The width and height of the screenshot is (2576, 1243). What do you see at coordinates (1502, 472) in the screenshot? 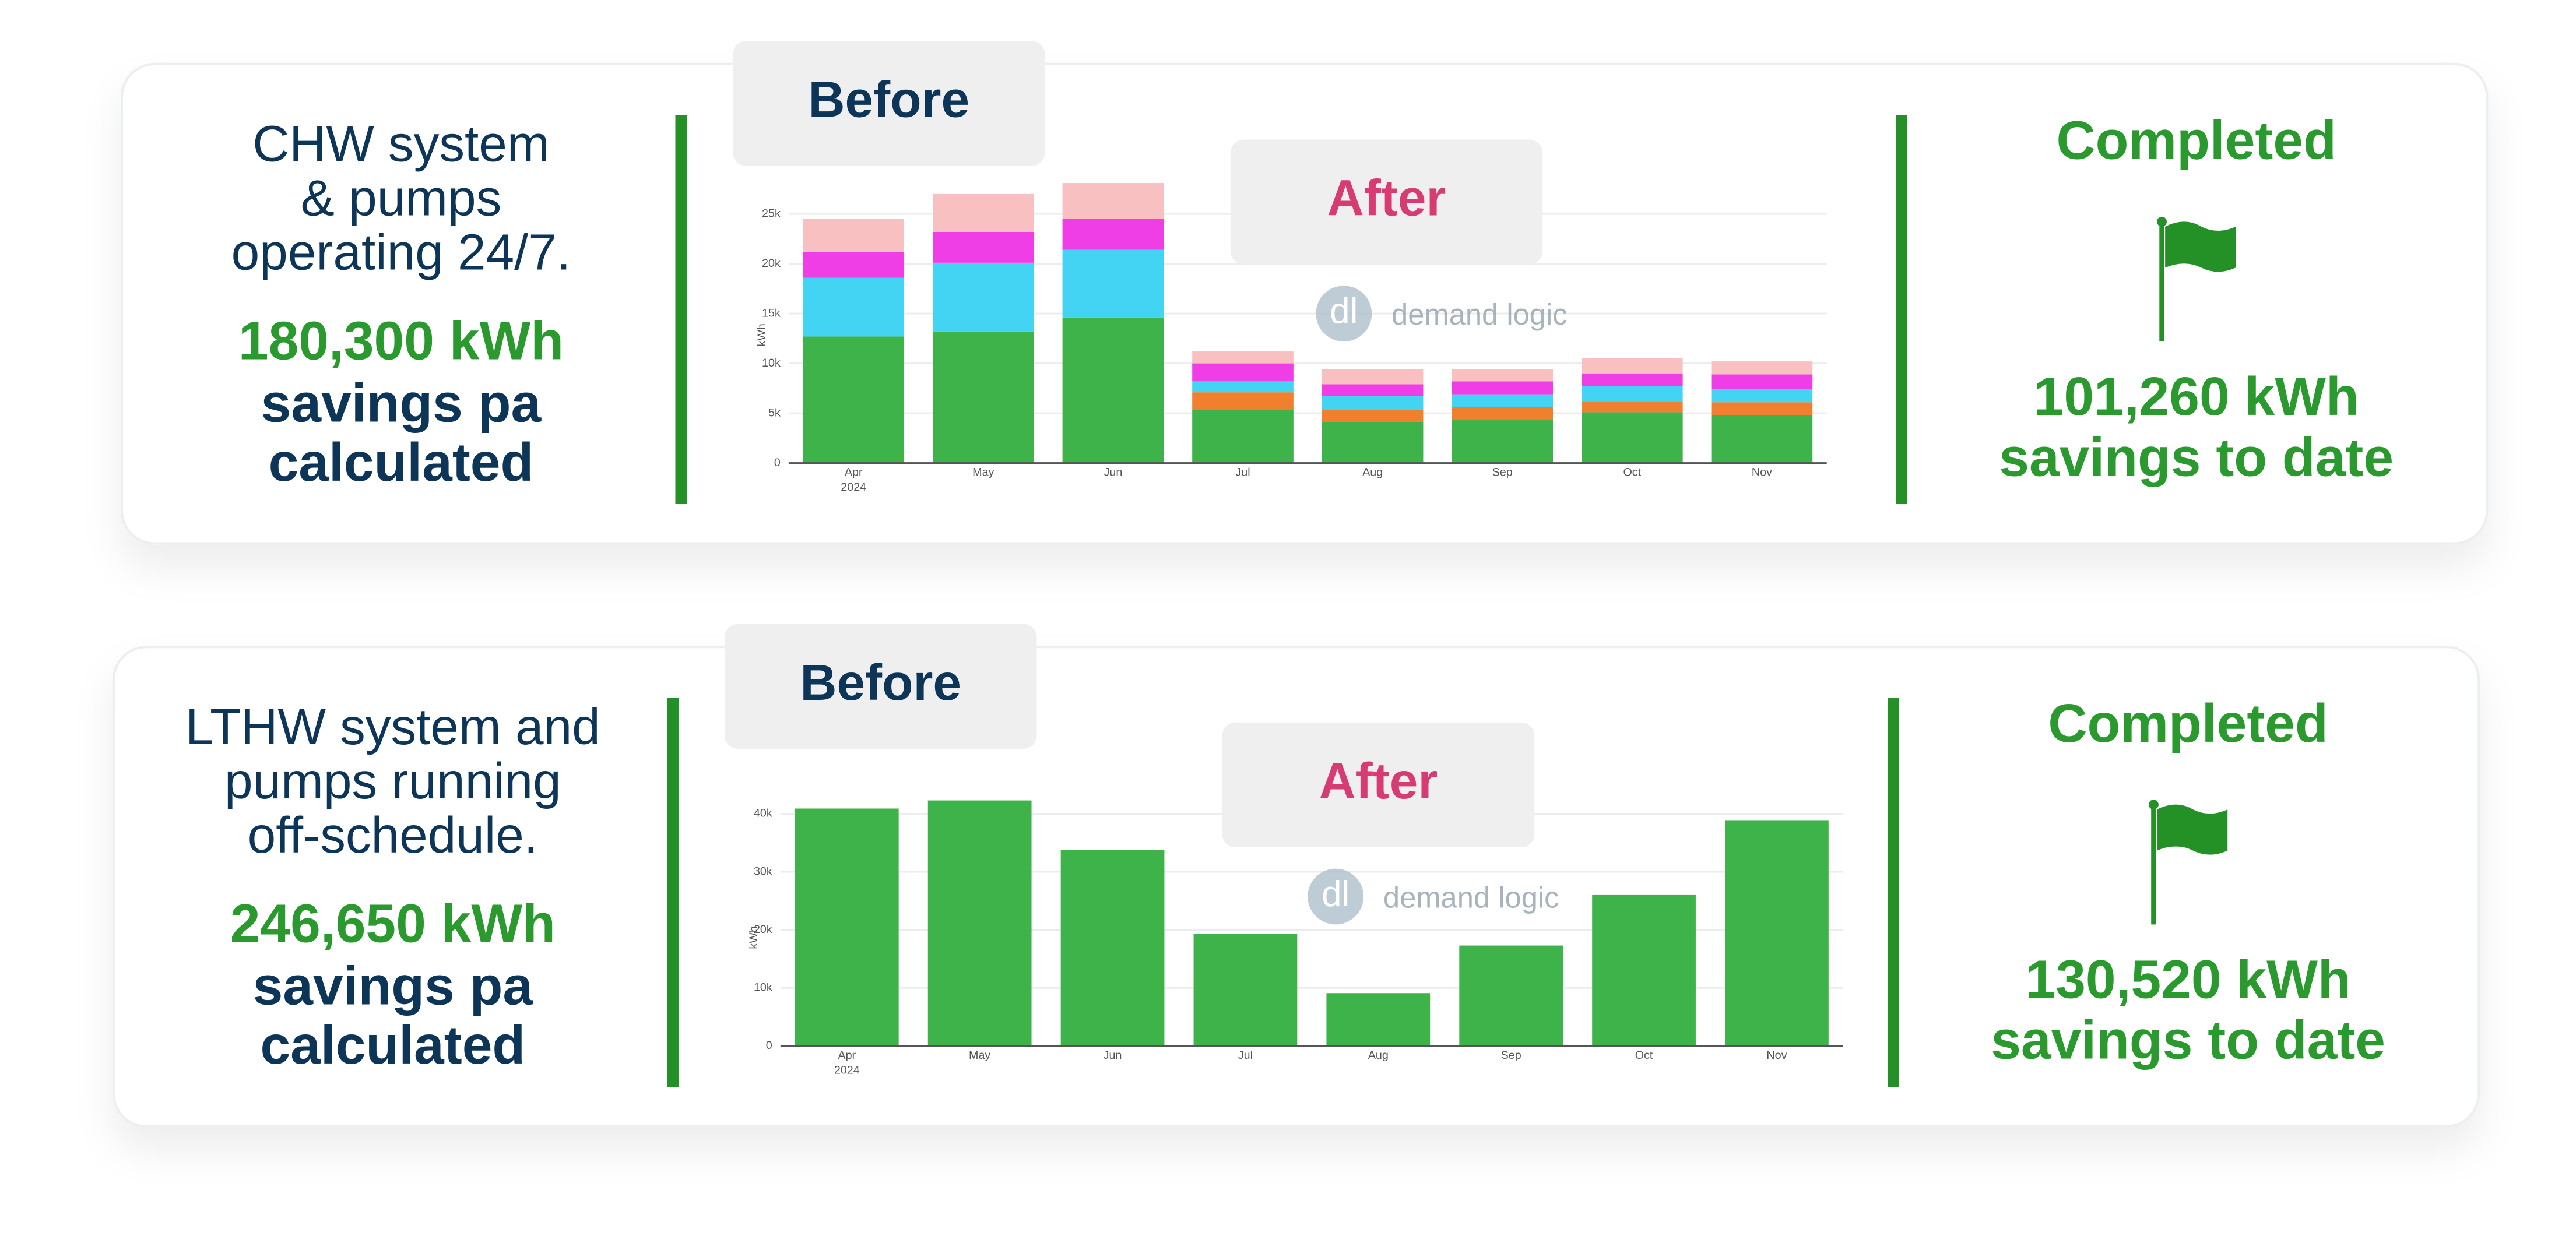
I see `x-tick-label: Sep` at bounding box center [1502, 472].